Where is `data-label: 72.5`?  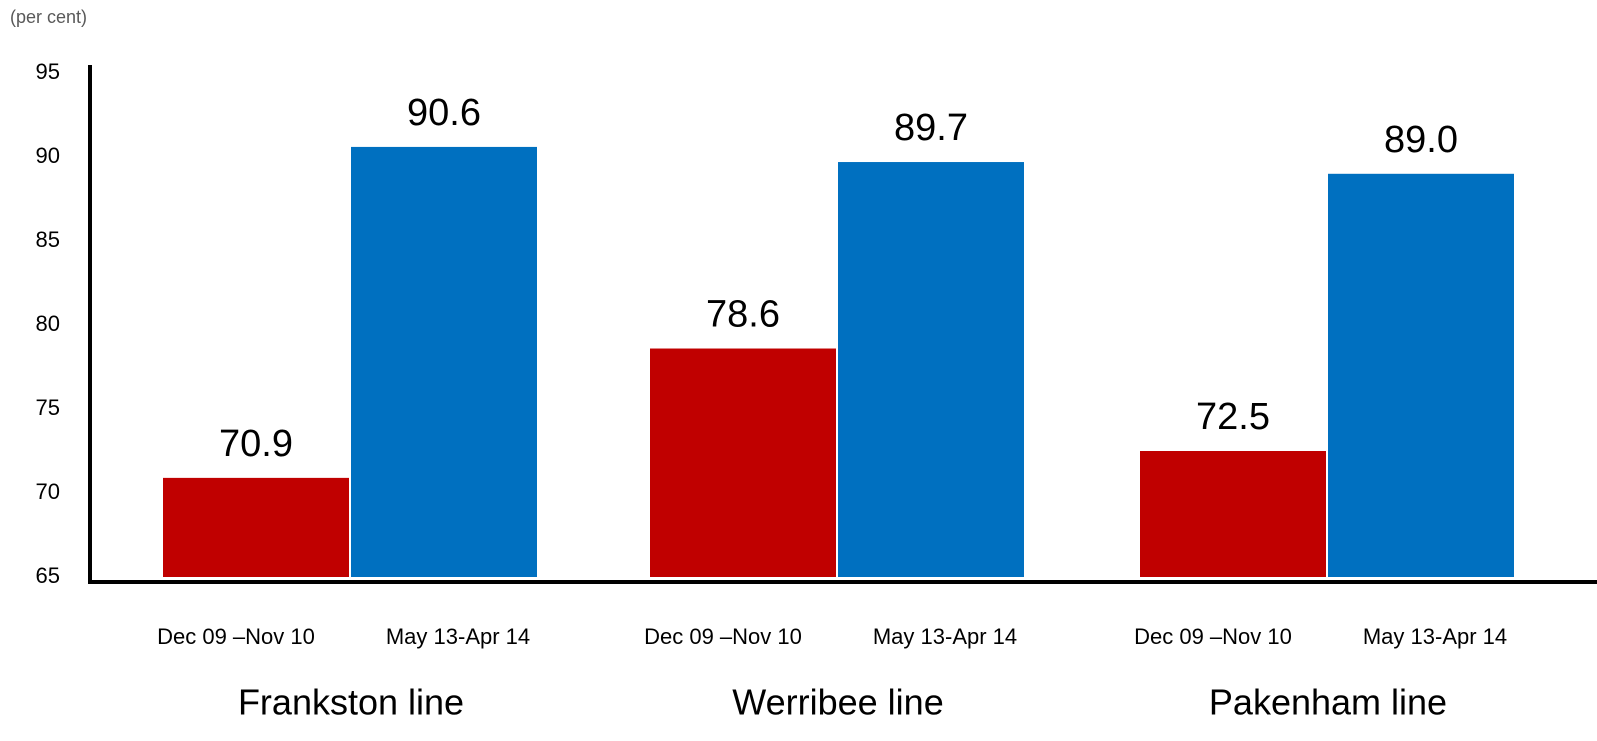 data-label: 72.5 is located at coordinates (1233, 417).